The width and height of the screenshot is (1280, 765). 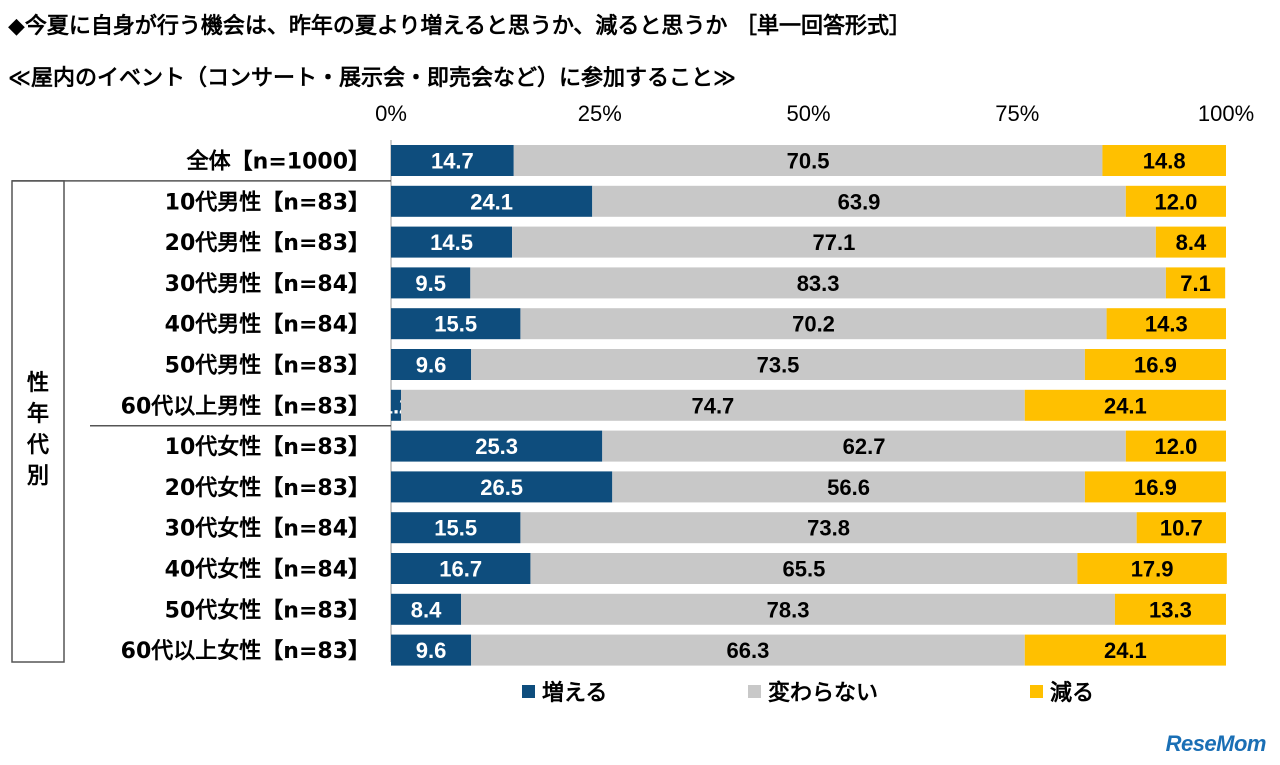 I want to click on data-label: 56.6, so click(x=848, y=487).